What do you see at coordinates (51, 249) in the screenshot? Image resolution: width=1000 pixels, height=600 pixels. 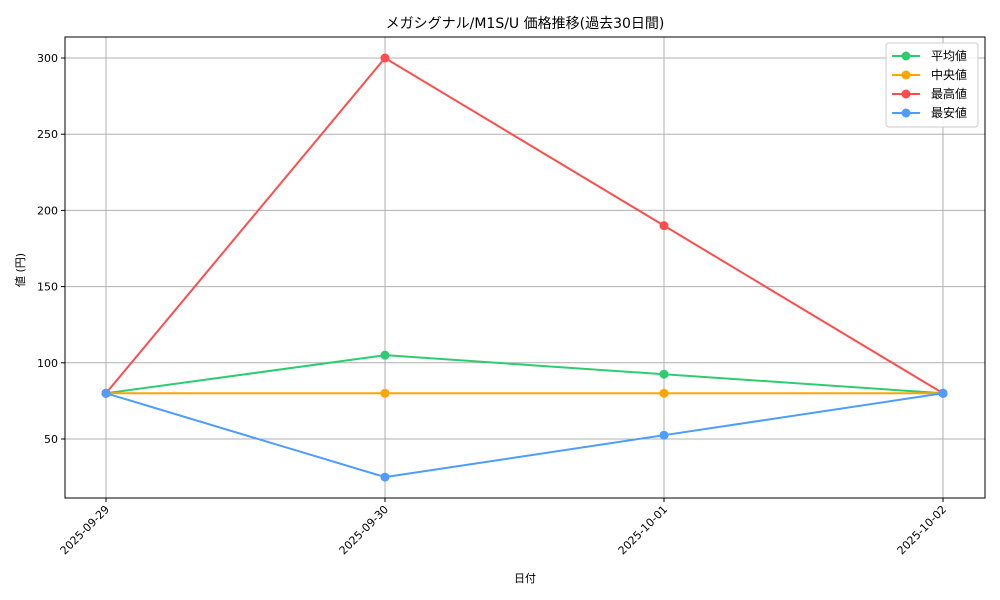 I see `y-axis-ticks: 50 100 150 200 250 300` at bounding box center [51, 249].